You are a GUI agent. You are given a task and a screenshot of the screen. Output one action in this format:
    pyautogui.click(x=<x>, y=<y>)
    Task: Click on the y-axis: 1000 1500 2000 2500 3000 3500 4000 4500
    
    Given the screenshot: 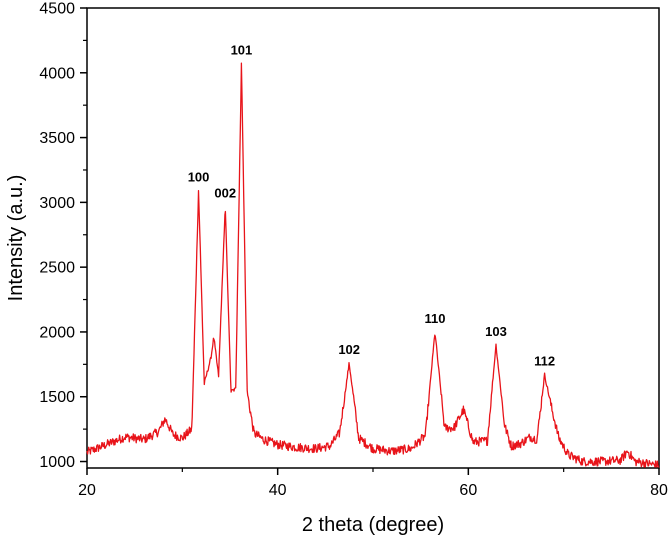 What is the action you would take?
    pyautogui.click(x=63, y=236)
    